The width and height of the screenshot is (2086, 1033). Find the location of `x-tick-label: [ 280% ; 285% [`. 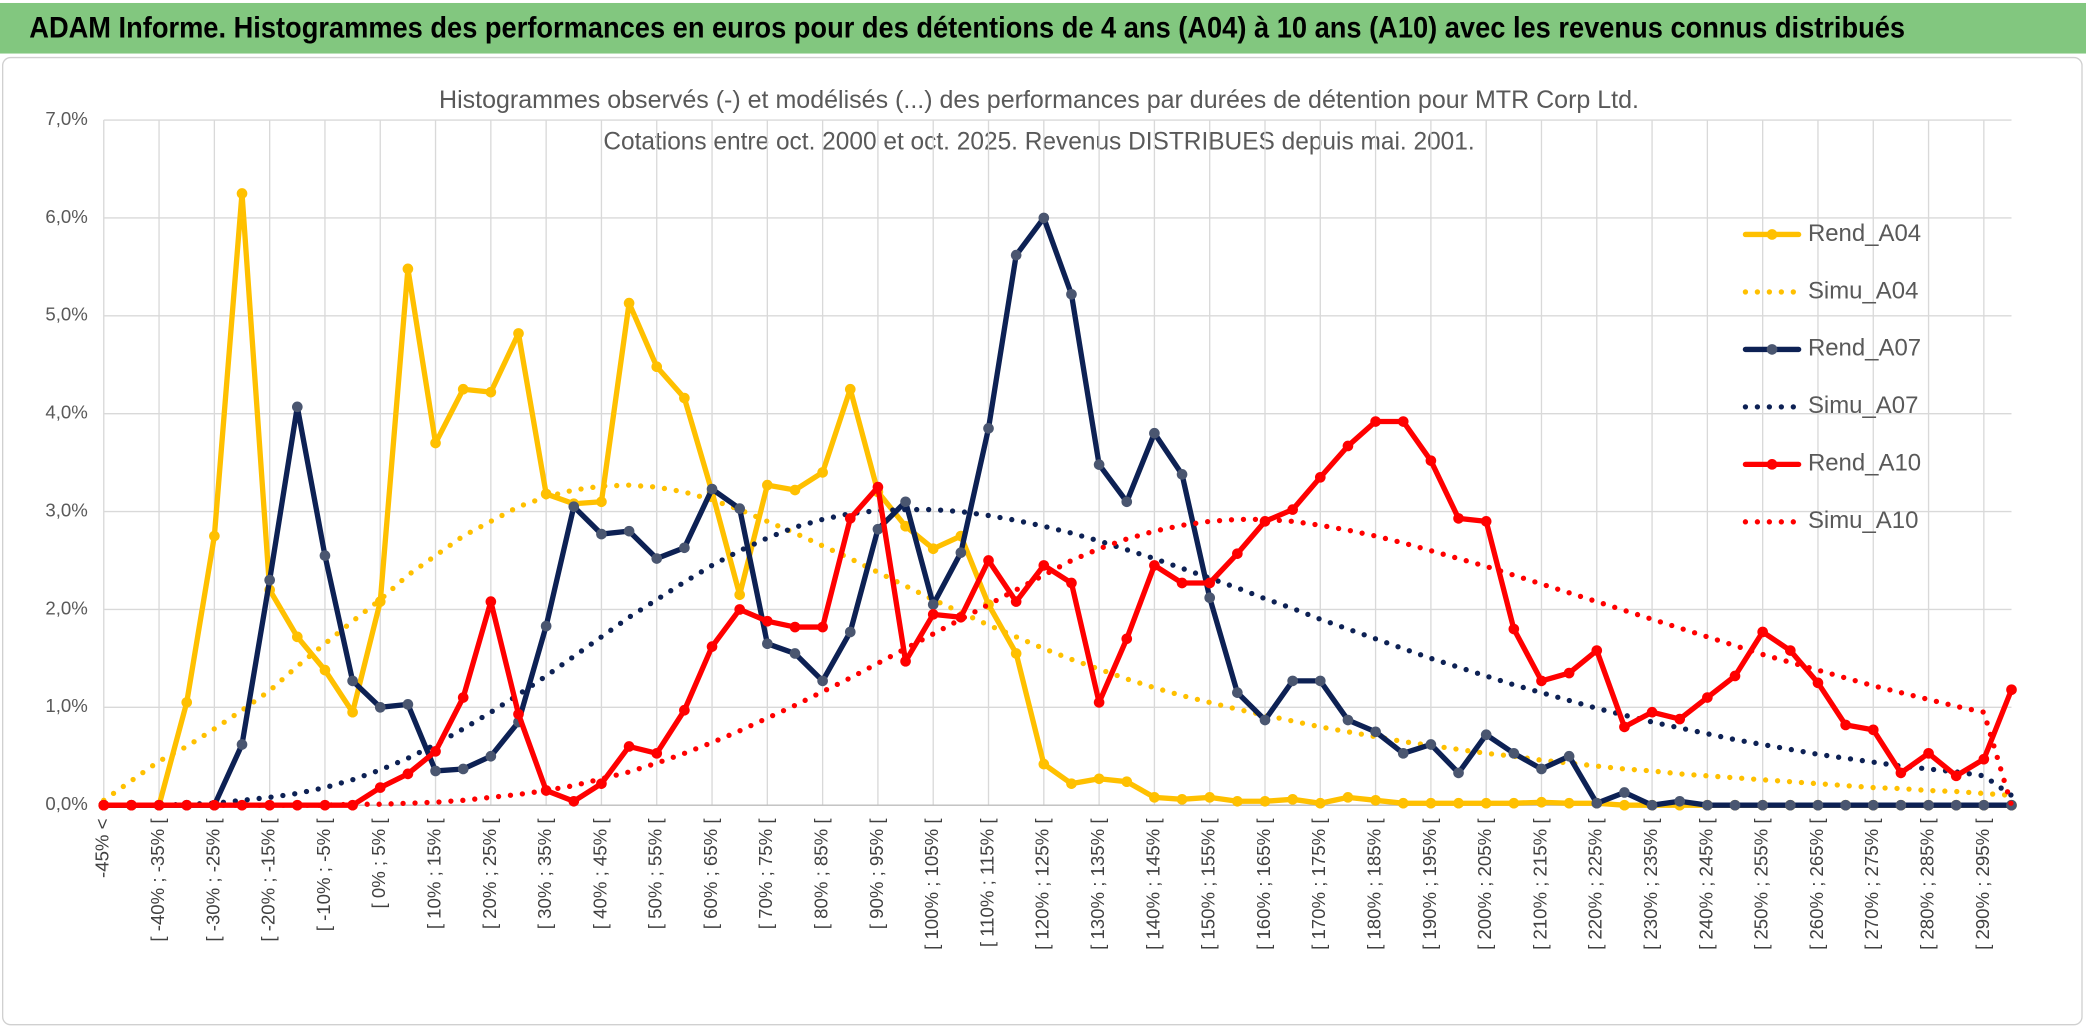

x-tick-label: [ 280% ; 285% [ is located at coordinates (1926, 884).